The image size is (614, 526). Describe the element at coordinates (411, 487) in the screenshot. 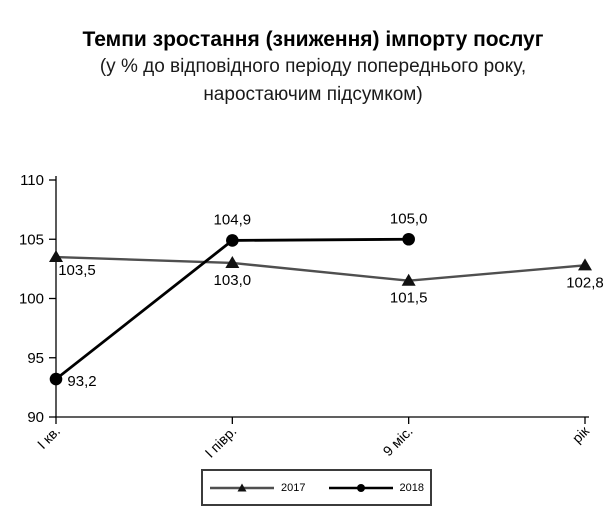

I see `legend-label-2018: 2018` at that location.